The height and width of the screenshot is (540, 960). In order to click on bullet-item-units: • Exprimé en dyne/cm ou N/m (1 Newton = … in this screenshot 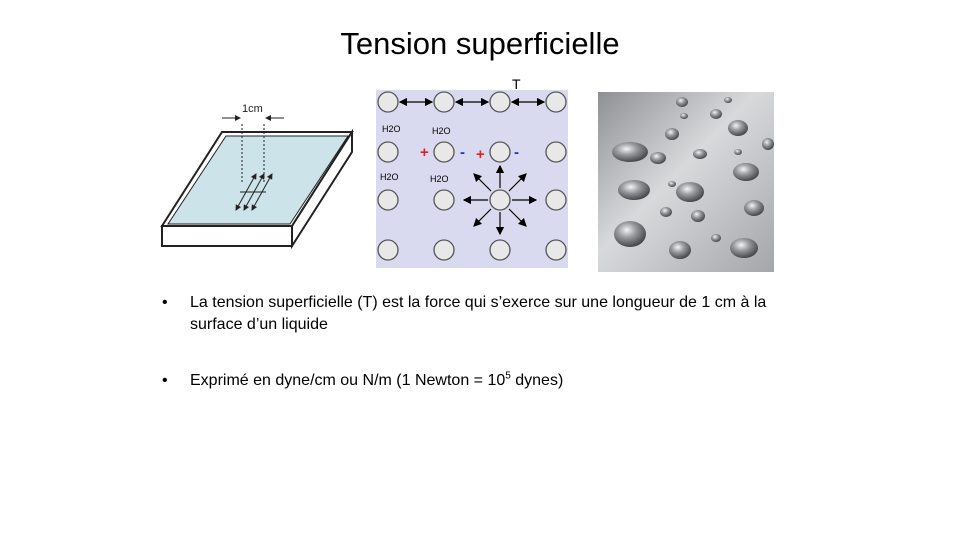, I will do `click(482, 381)`.